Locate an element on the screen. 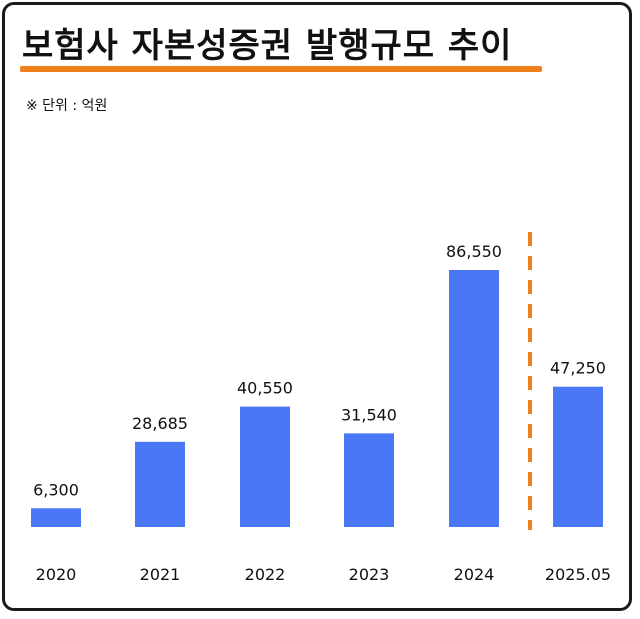 The image size is (640, 619). category-label-2024: 2024 is located at coordinates (474, 574).